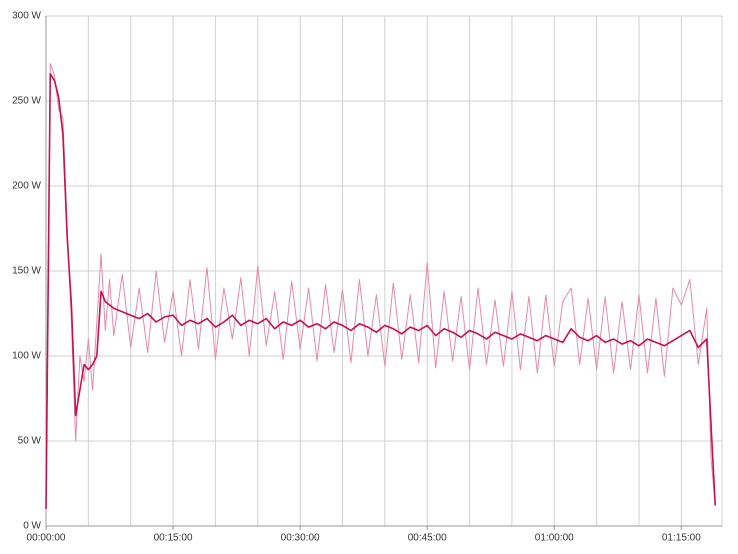 Image resolution: width=738 pixels, height=554 pixels. Describe the element at coordinates (30, 441) in the screenshot. I see `y-tick-label: 50 W` at that location.